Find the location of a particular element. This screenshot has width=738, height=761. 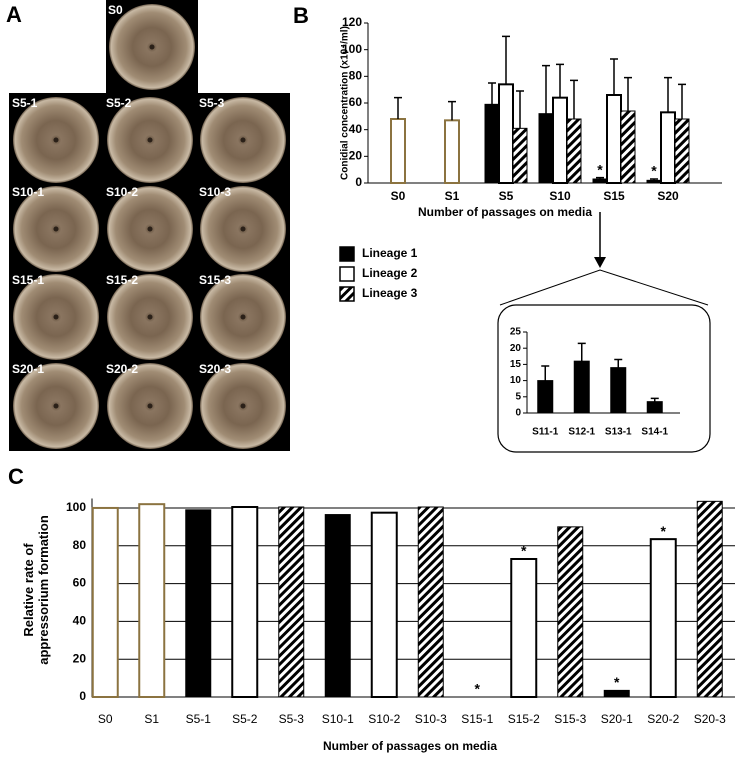

y-tick-label: 100 is located at coordinates (76, 507).